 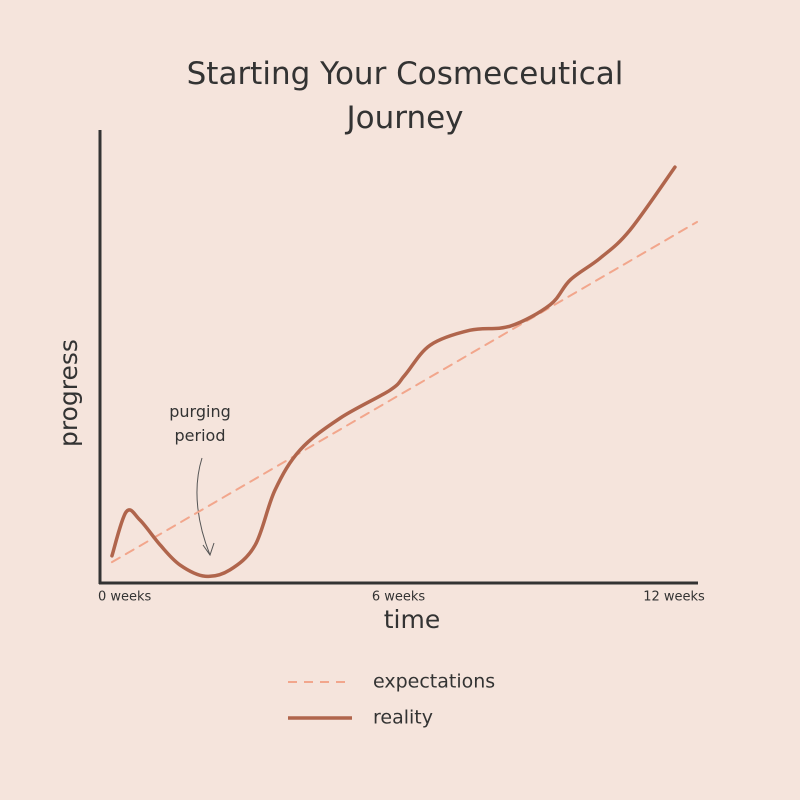 What do you see at coordinates (125, 597) in the screenshot?
I see `x-tick-label: 0 weeks` at bounding box center [125, 597].